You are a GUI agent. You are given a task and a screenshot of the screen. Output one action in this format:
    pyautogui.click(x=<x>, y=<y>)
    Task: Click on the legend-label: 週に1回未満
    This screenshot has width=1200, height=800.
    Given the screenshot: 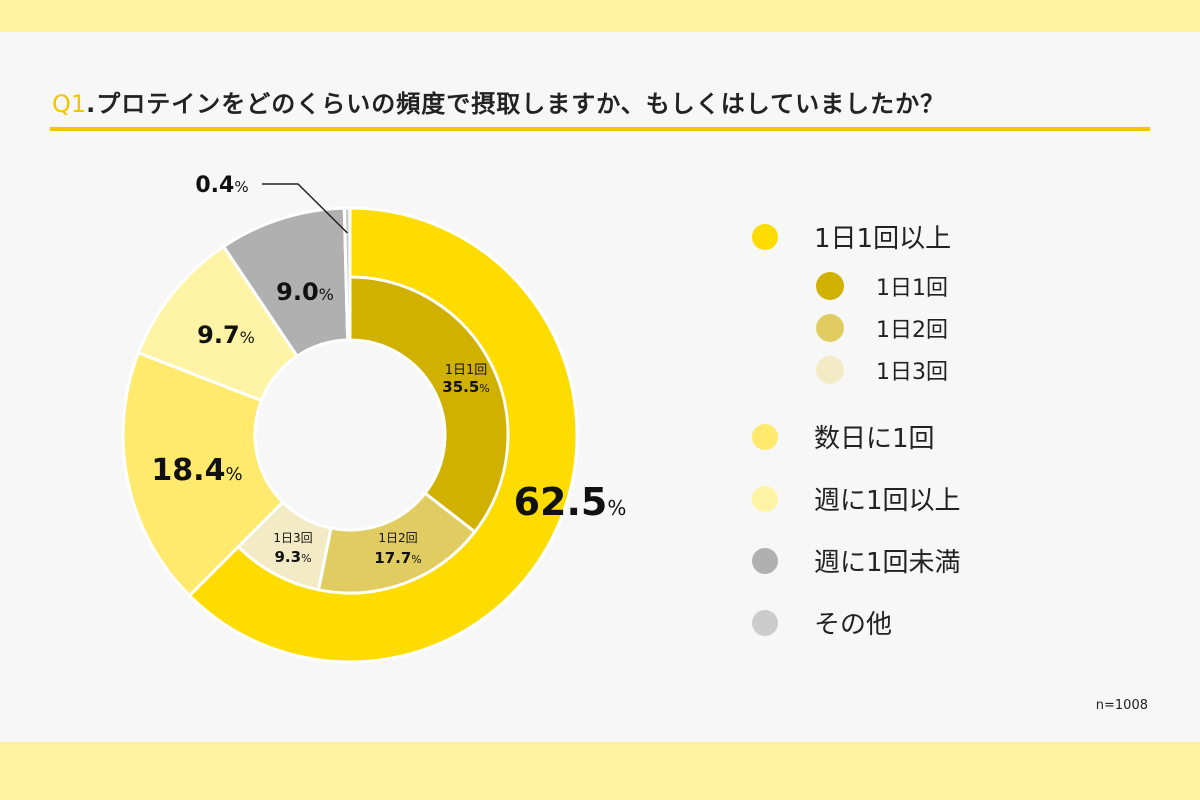 What is the action you would take?
    pyautogui.click(x=887, y=563)
    